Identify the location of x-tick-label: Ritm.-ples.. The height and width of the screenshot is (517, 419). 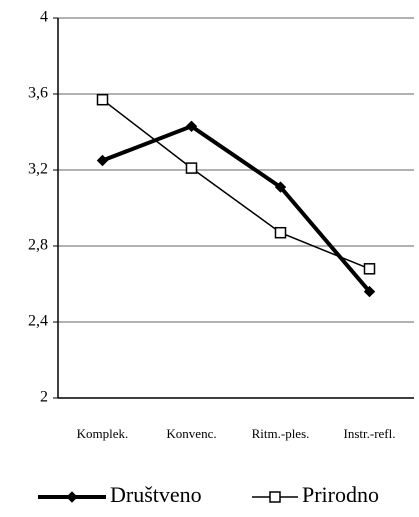
(281, 433).